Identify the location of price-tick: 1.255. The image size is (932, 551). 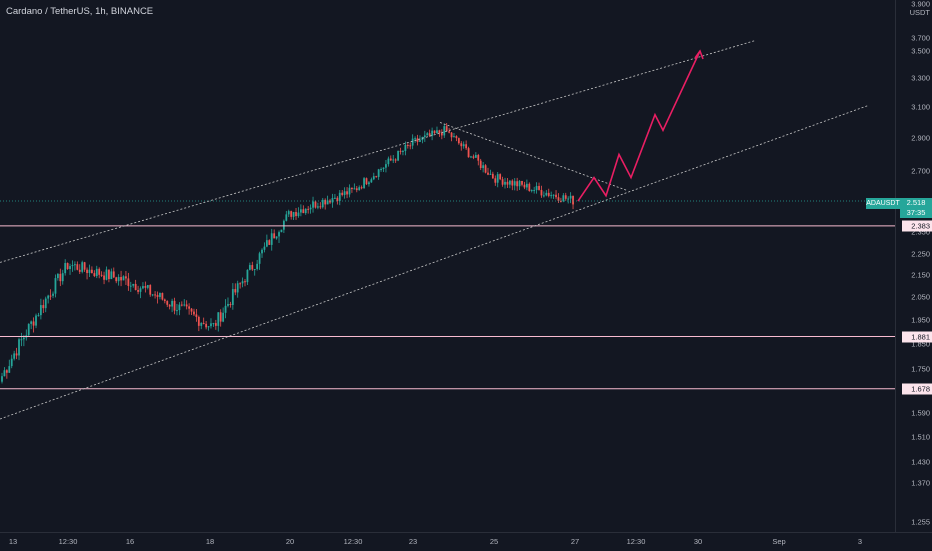
(920, 522).